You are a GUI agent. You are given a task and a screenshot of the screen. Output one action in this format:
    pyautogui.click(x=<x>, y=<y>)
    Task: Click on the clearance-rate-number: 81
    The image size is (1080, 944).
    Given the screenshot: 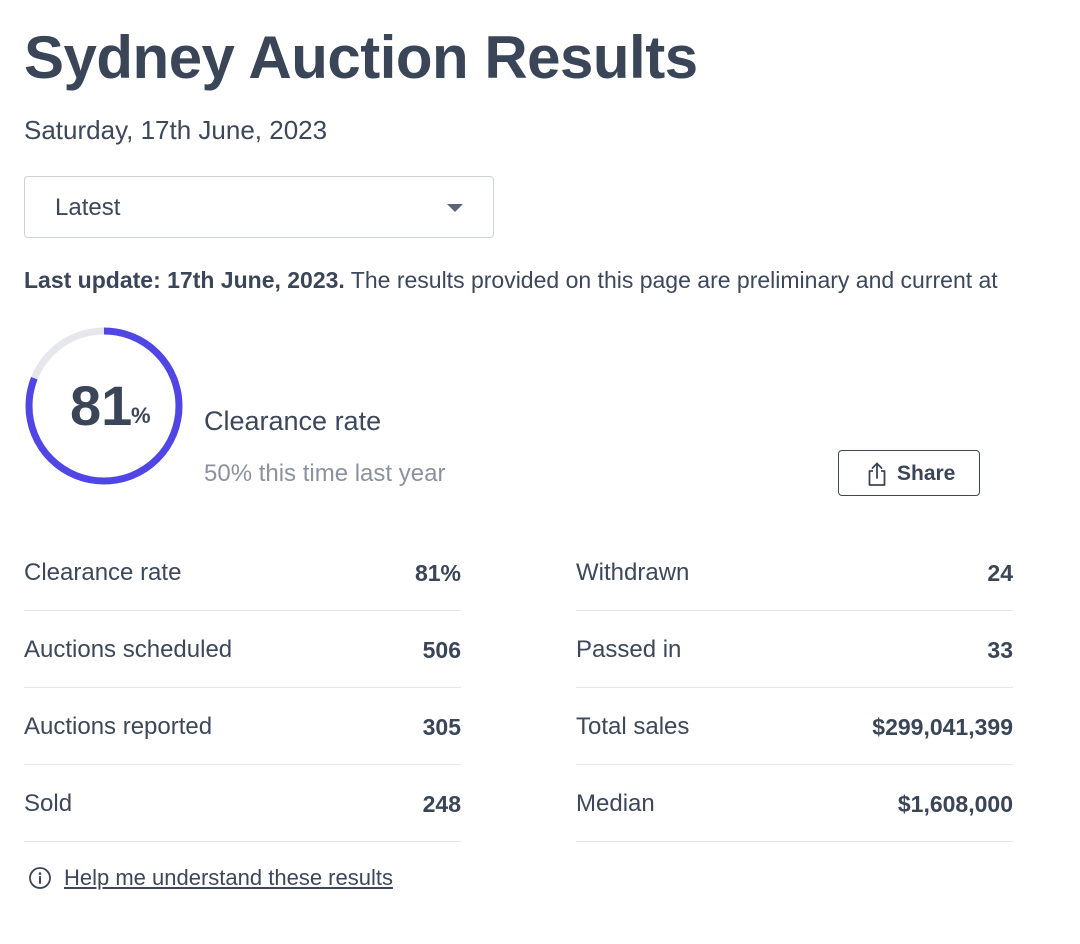 What is the action you would take?
    pyautogui.click(x=101, y=405)
    